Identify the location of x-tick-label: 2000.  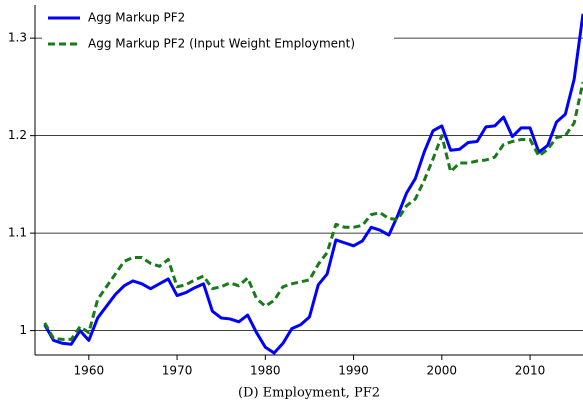
(442, 371).